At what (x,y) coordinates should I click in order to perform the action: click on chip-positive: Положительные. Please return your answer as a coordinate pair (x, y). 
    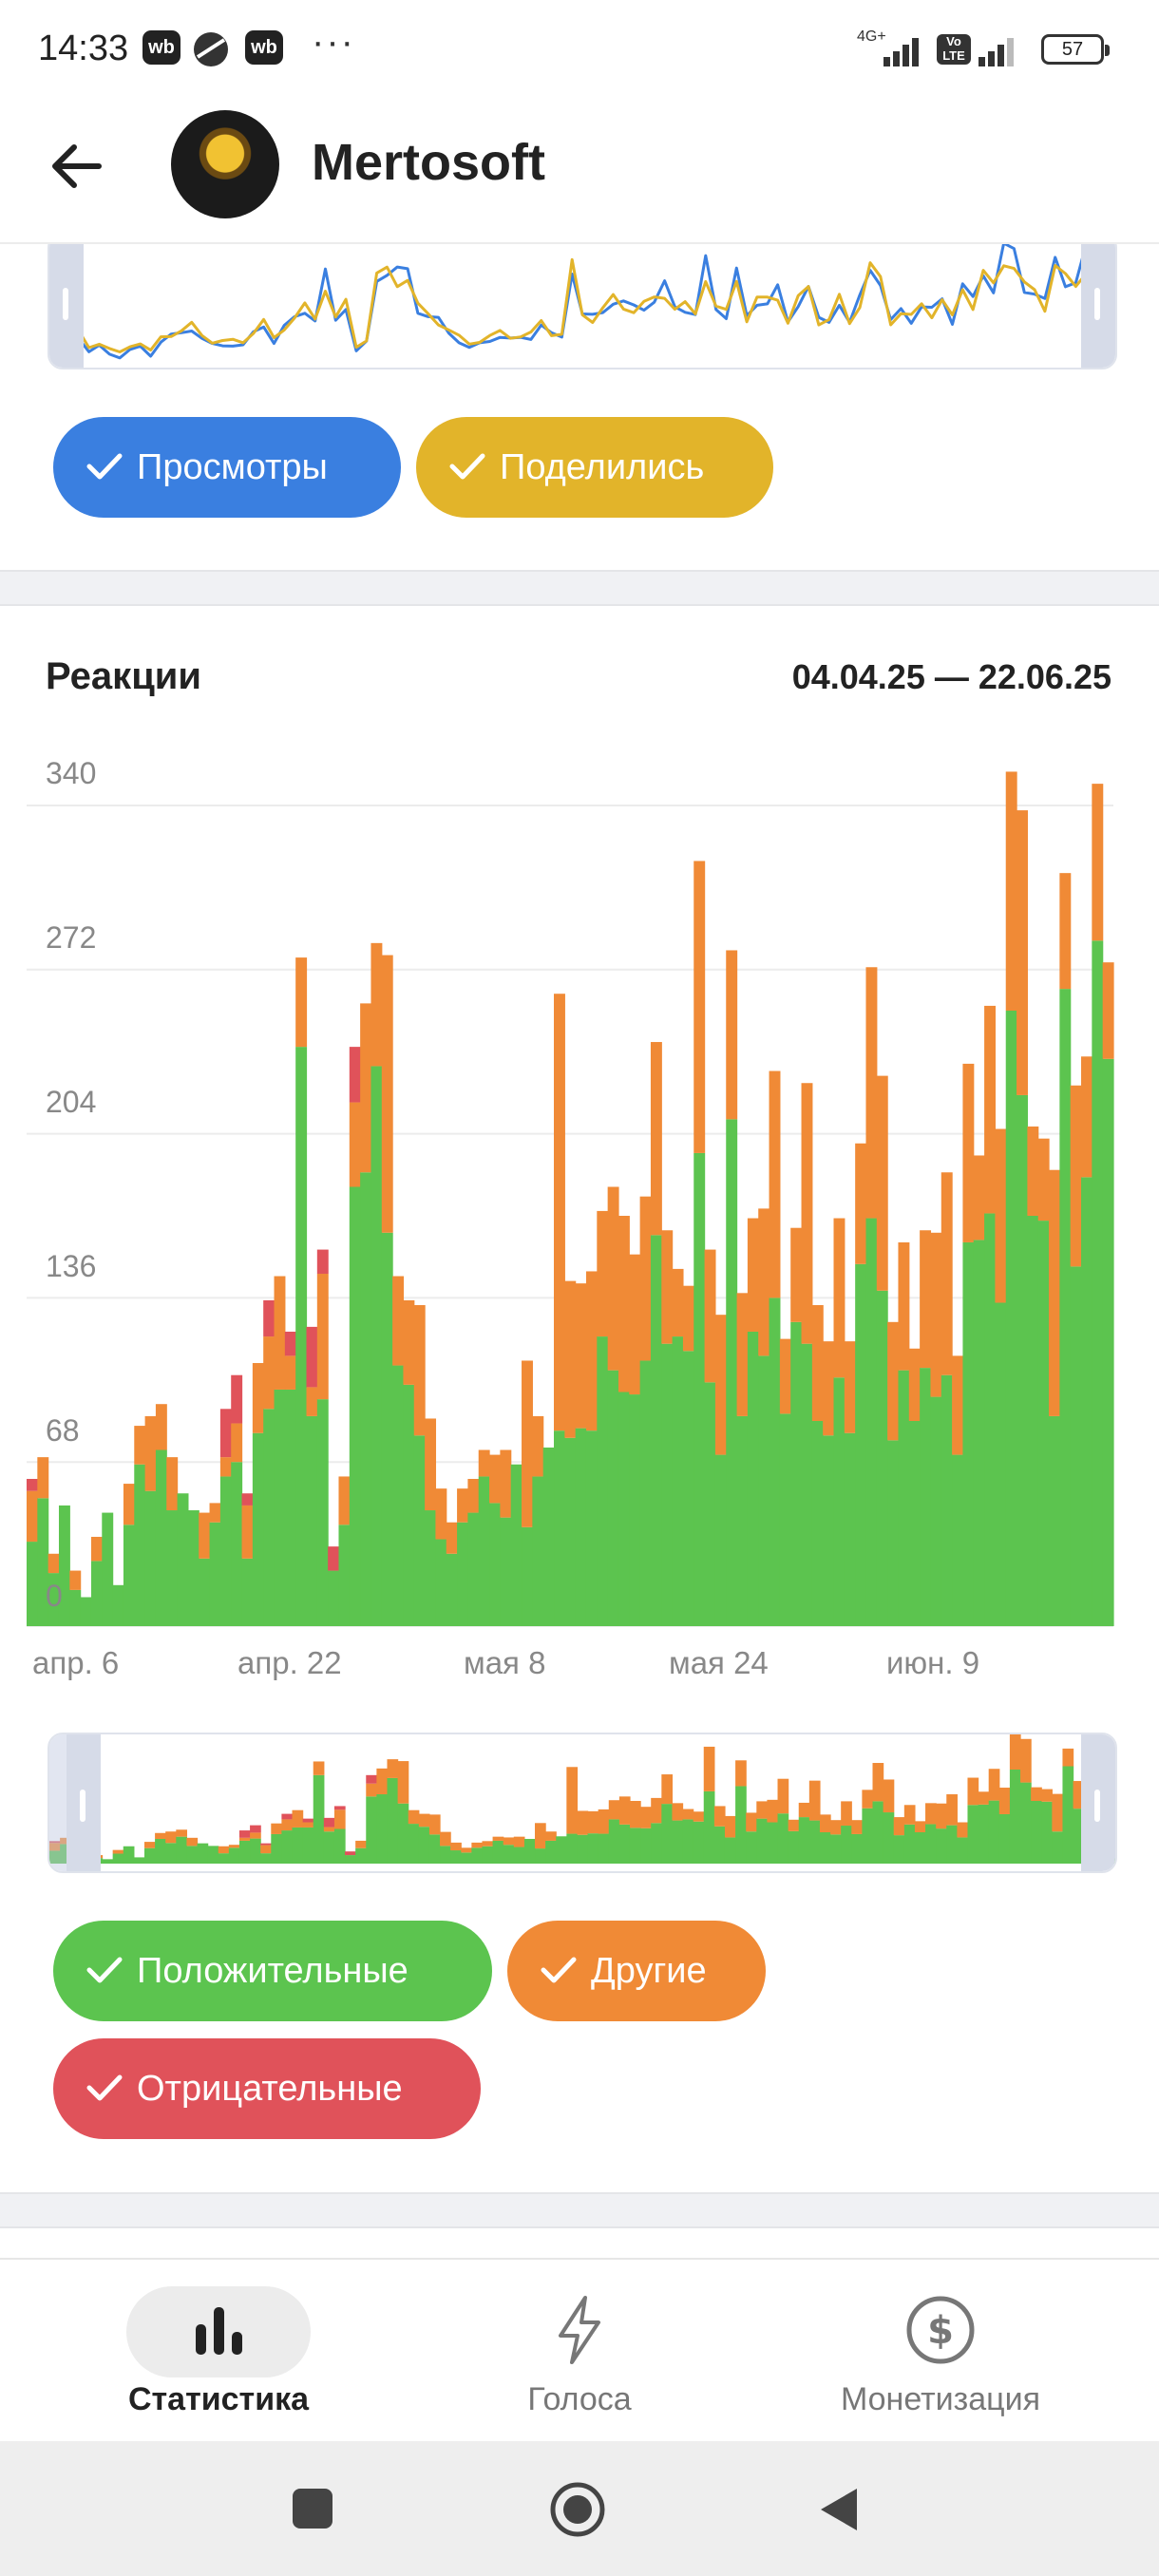
    Looking at the image, I should click on (272, 1971).